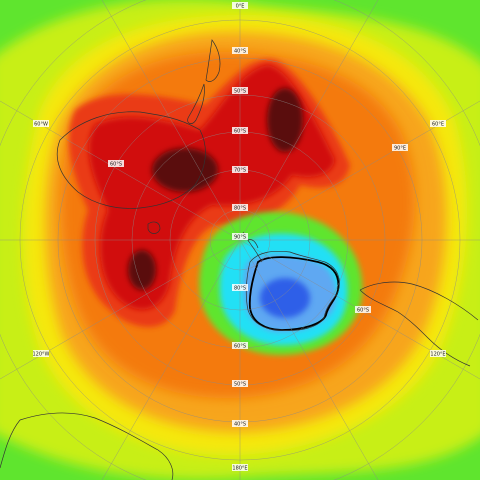  What do you see at coordinates (239, 469) in the screenshot?
I see `lon-label-180: 180°E` at bounding box center [239, 469].